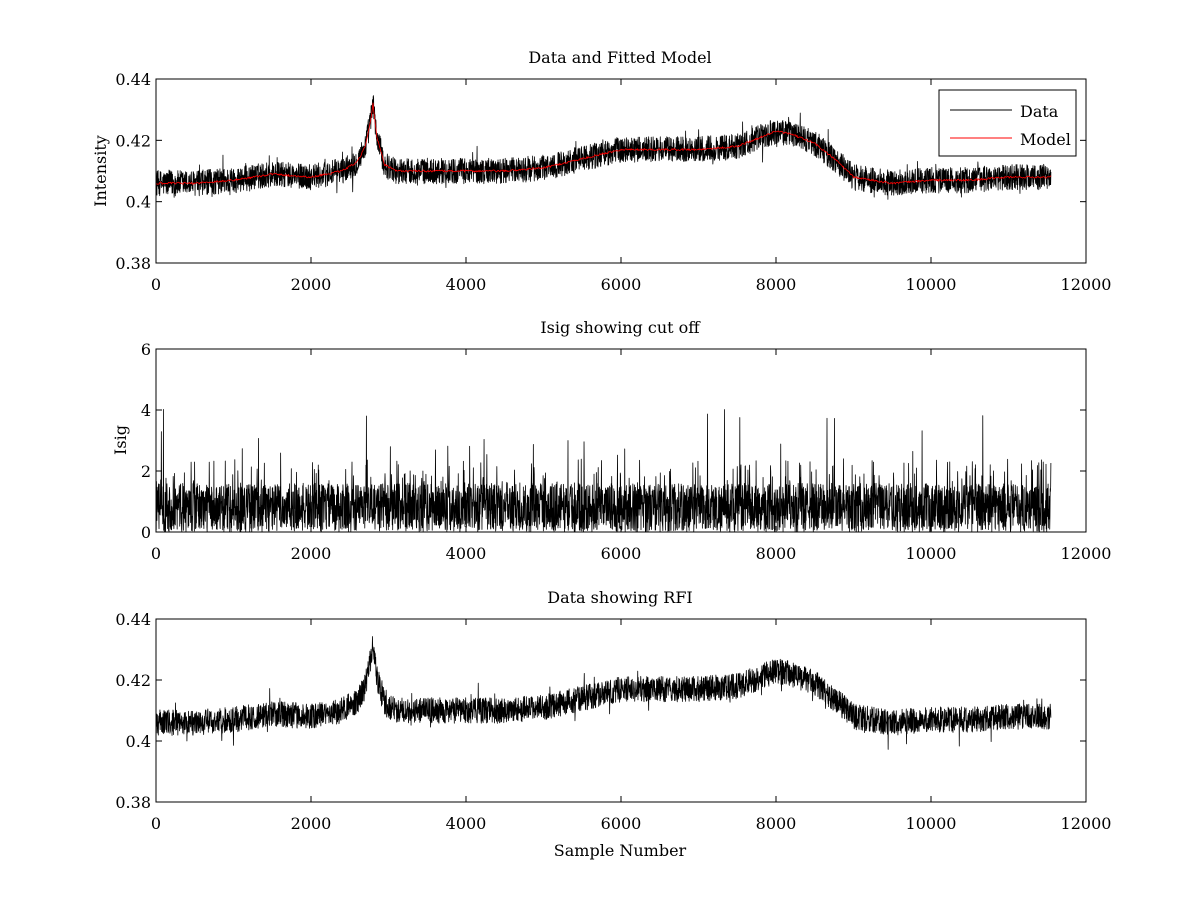 This screenshot has width=1200, height=900. What do you see at coordinates (100, 171) in the screenshot?
I see `y-axis-label: Intensity` at bounding box center [100, 171].